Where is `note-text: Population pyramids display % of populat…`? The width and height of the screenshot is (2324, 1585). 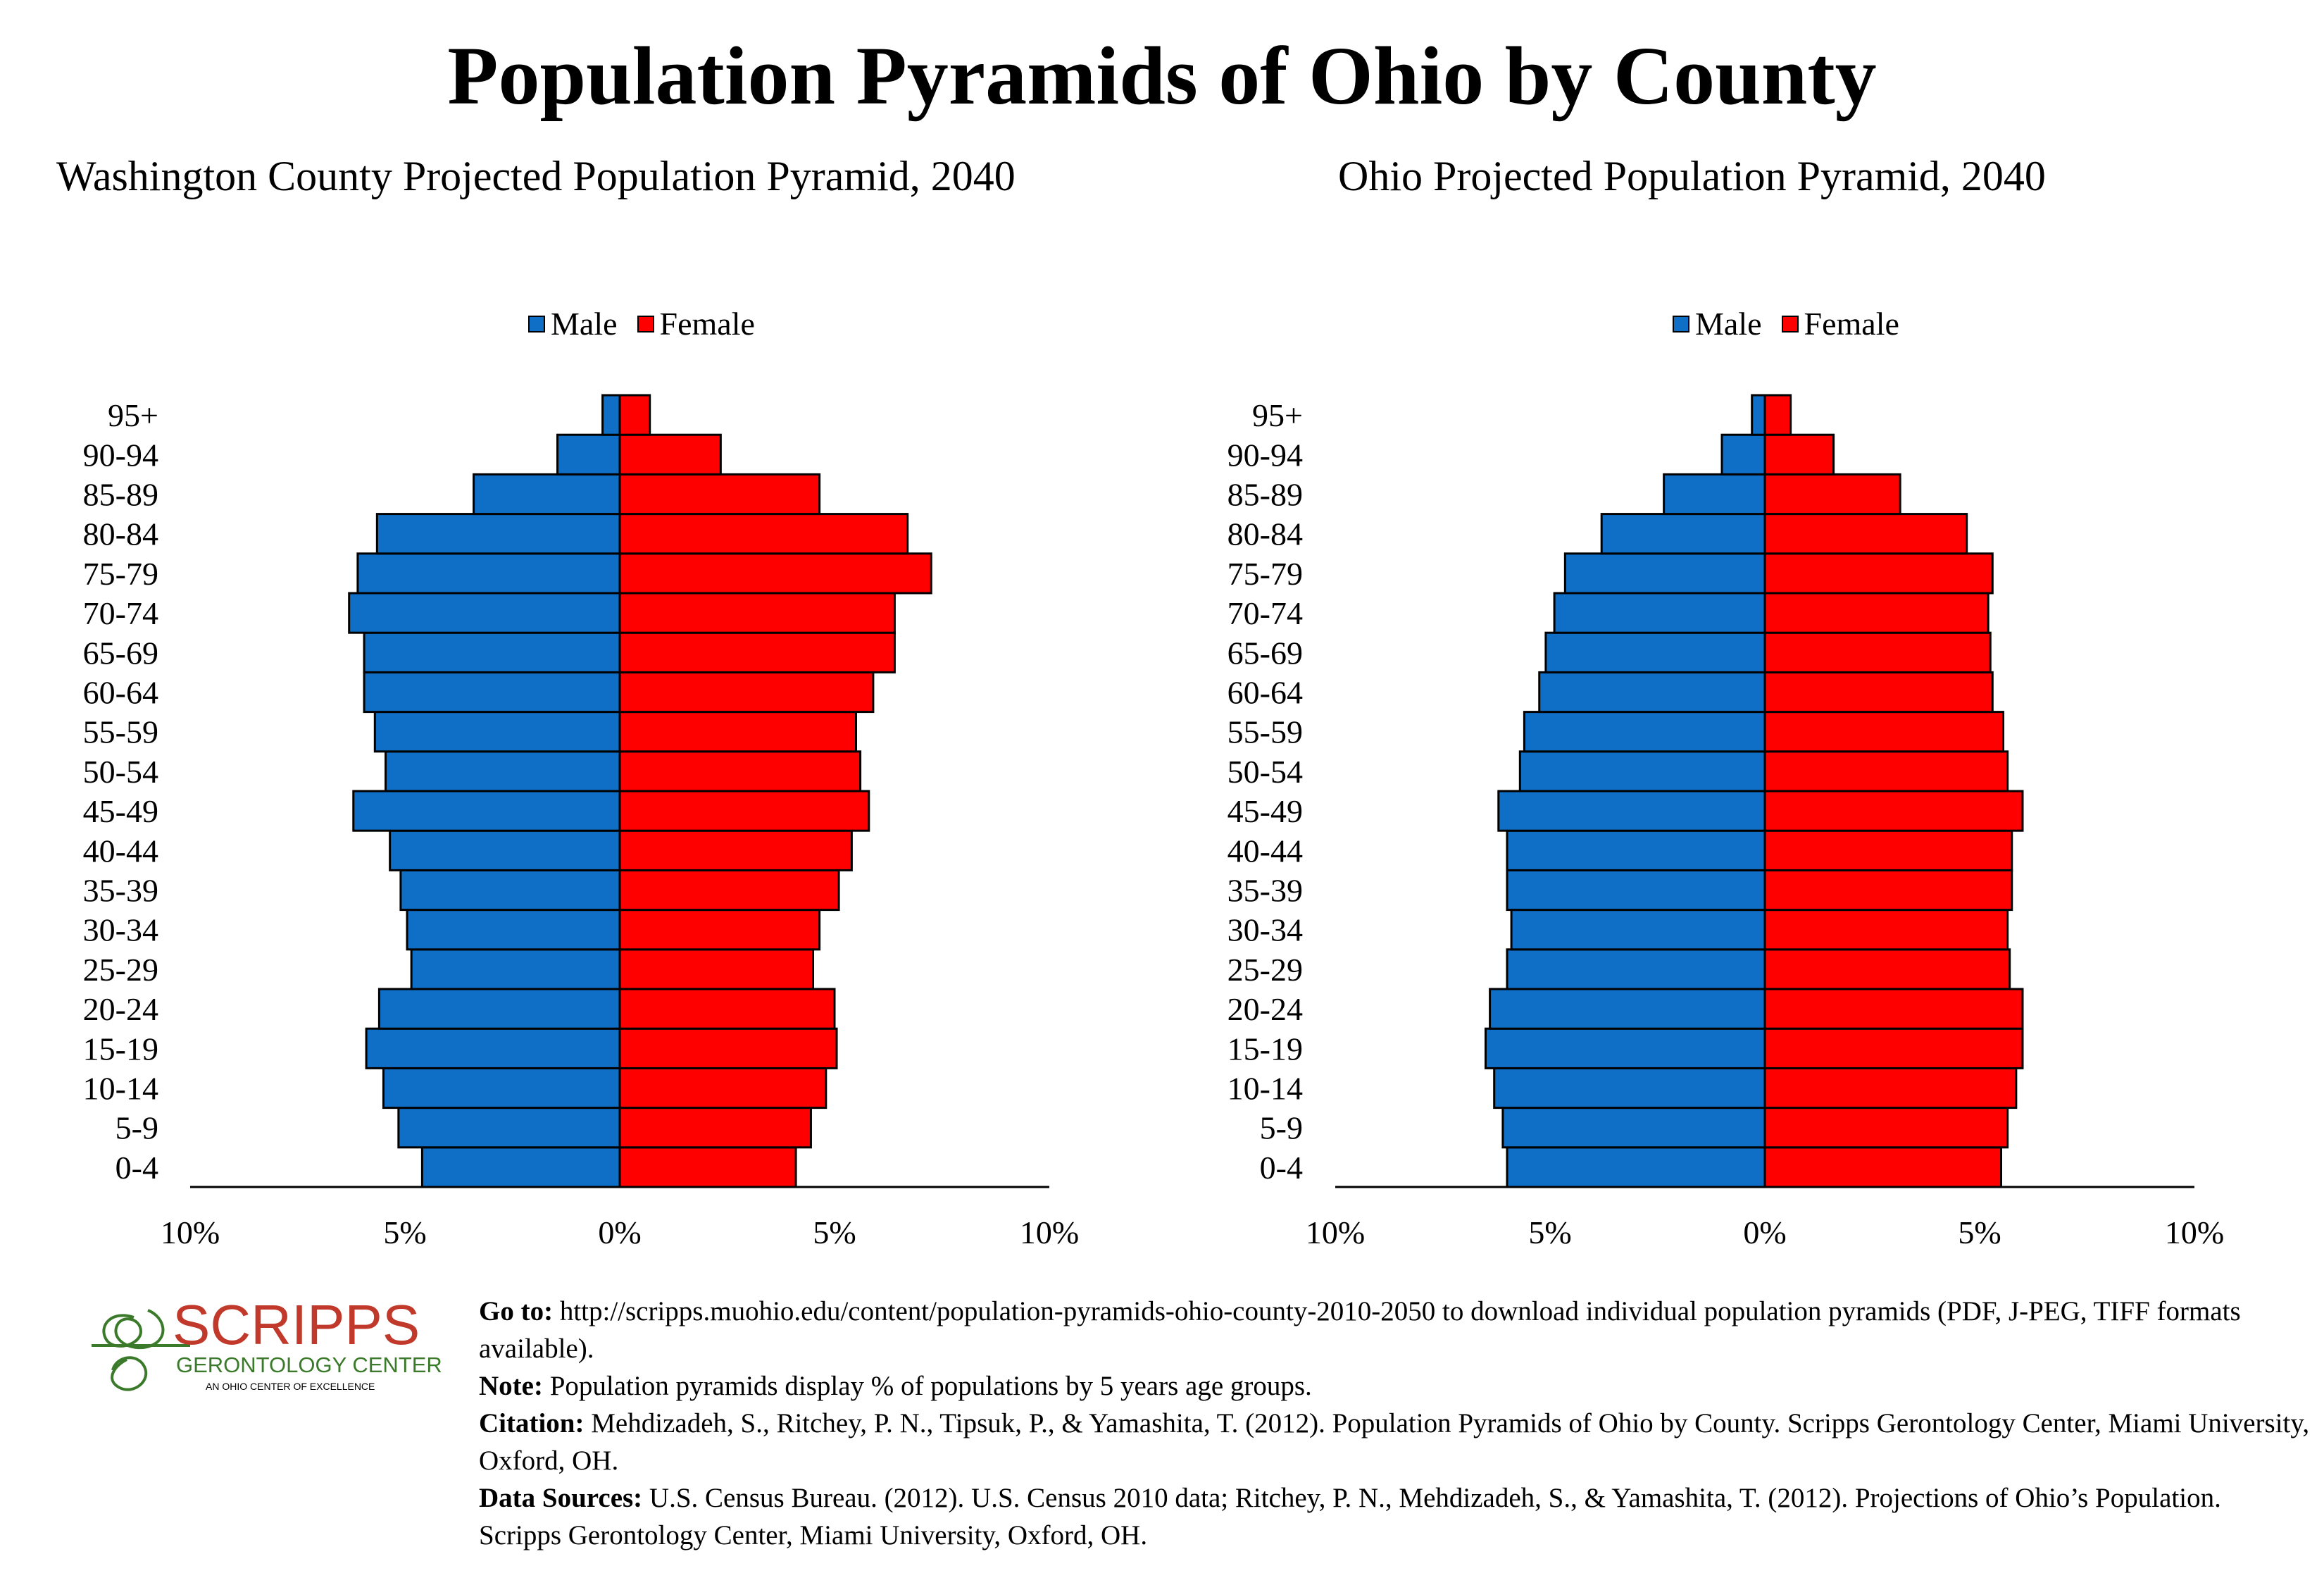
note-text: Population pyramids display % of populat… is located at coordinates (930, 1386).